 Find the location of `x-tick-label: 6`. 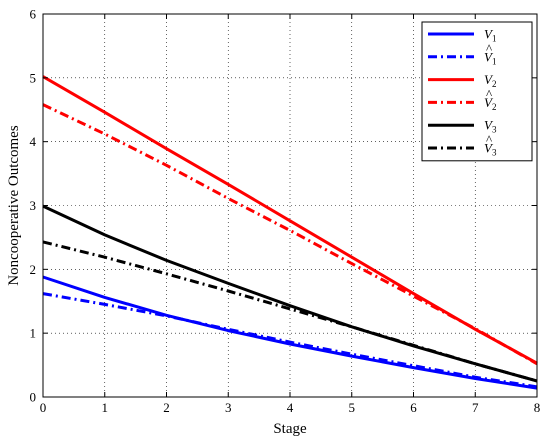

x-tick-label: 6 is located at coordinates (413, 407).